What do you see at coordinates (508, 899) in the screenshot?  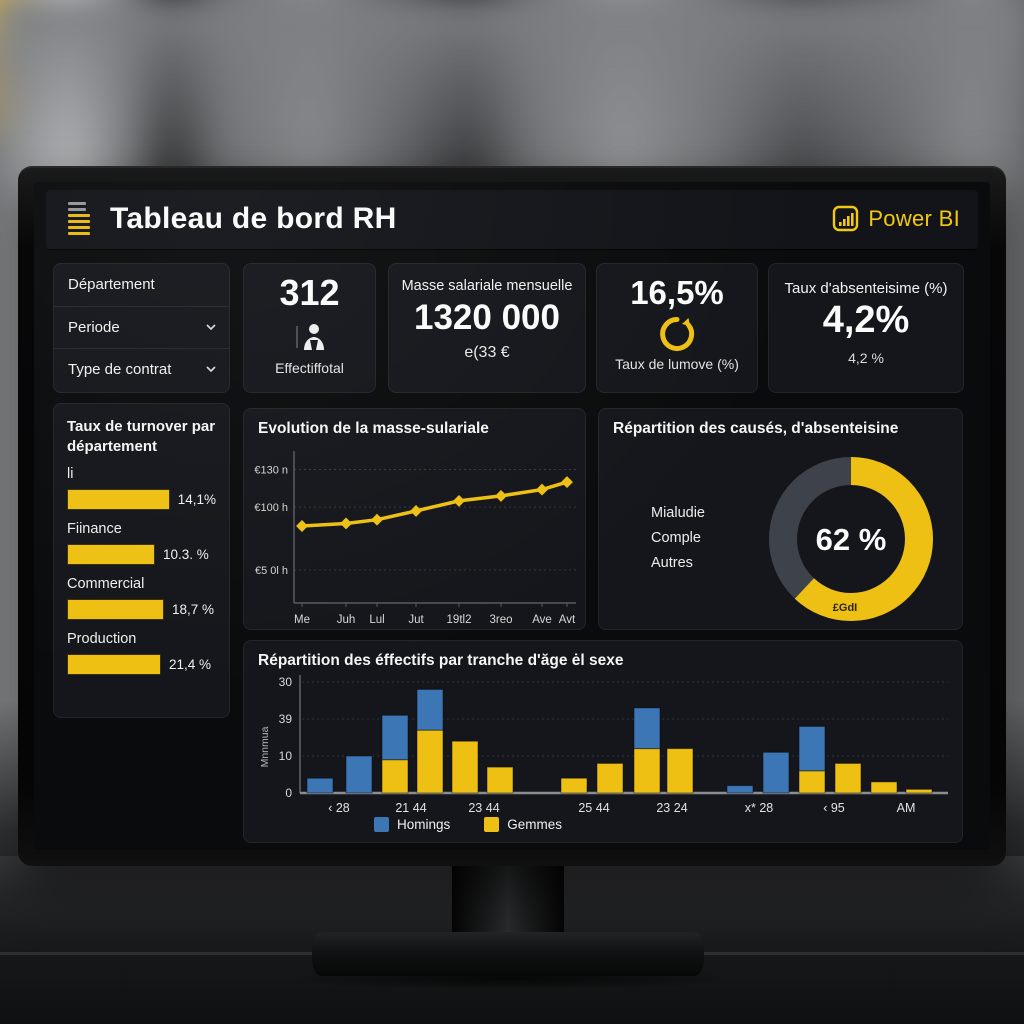 I see `monitor-stand-neck` at bounding box center [508, 899].